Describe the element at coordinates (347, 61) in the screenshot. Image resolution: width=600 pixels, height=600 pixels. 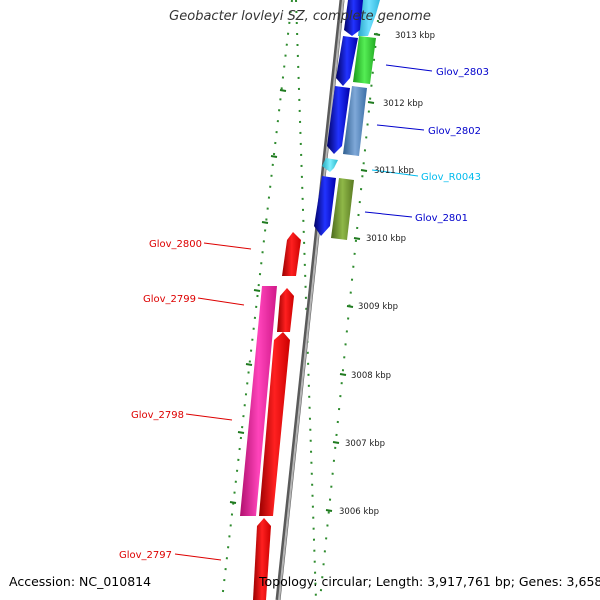
I see `gene-arrow-2803-b` at that location.